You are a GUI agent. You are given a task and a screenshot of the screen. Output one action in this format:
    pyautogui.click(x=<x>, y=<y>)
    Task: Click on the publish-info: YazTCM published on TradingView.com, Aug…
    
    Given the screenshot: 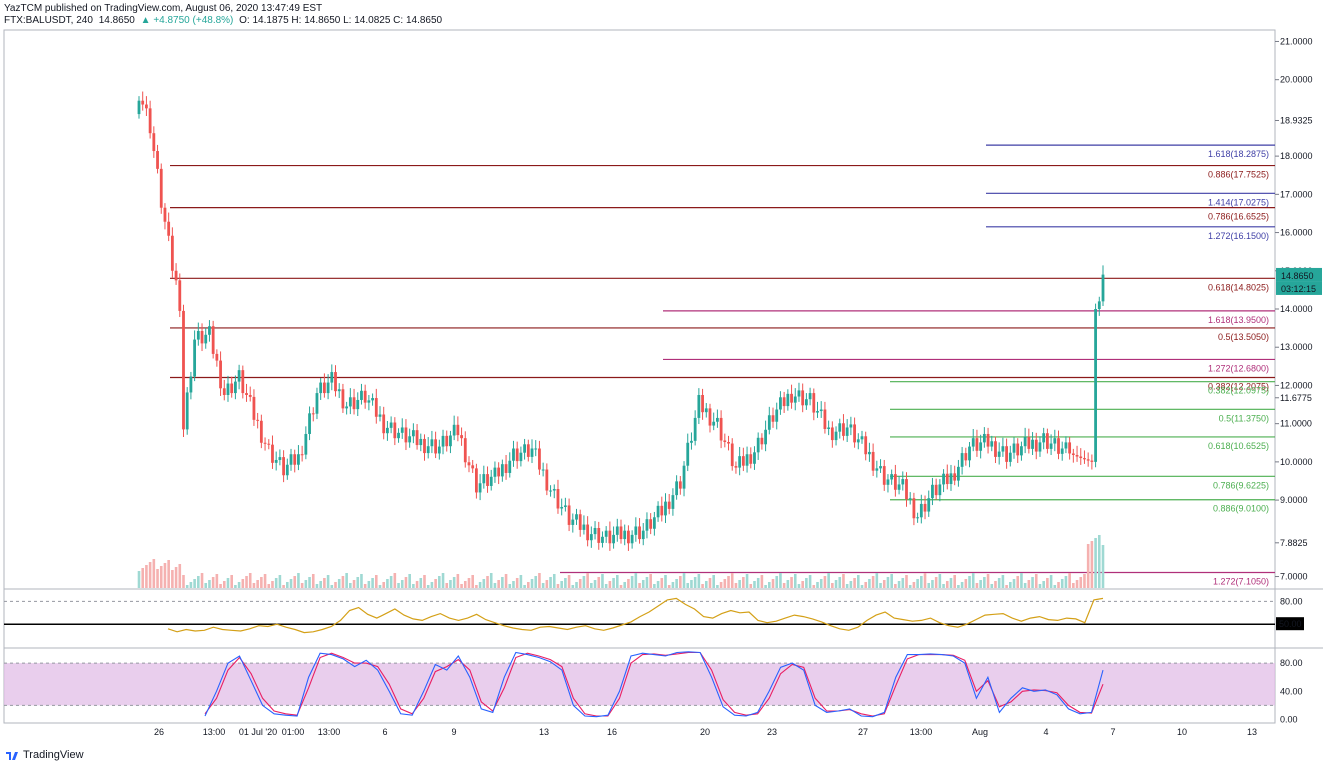 What is the action you would take?
    pyautogui.click(x=163, y=8)
    